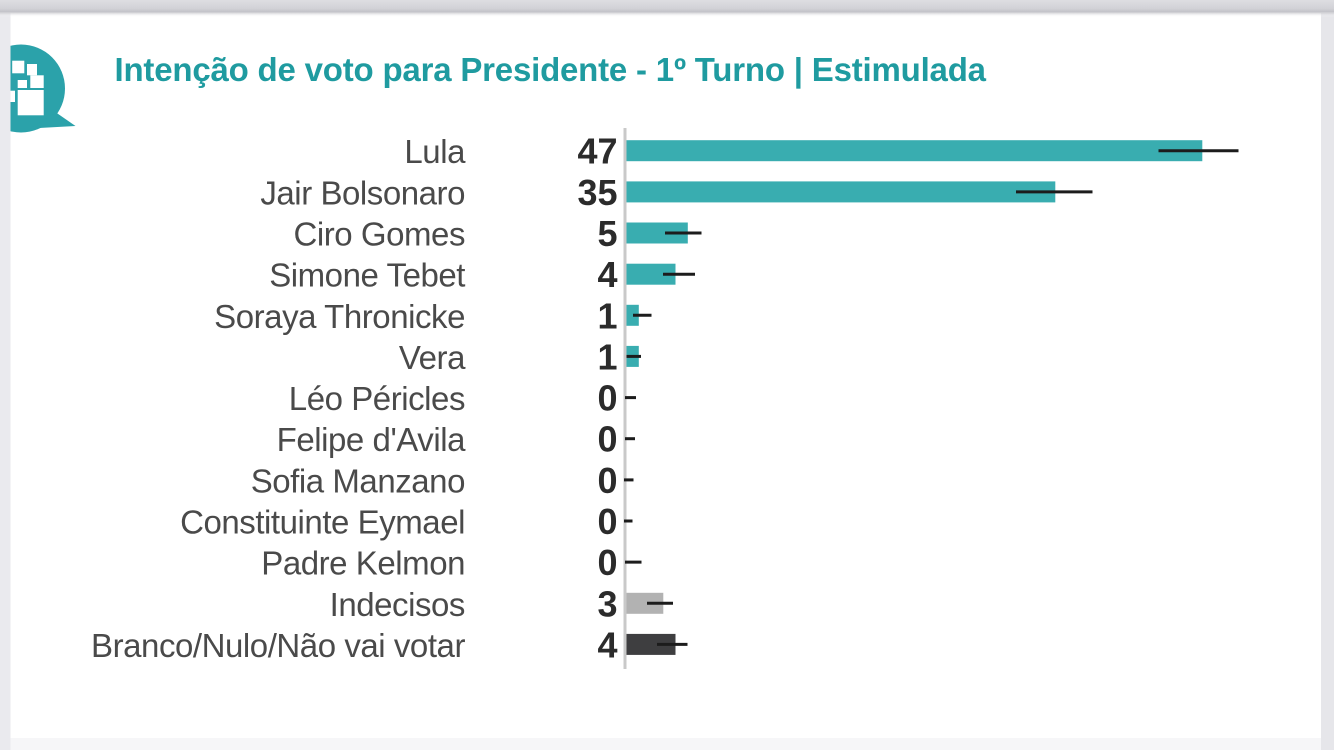  What do you see at coordinates (377, 398) in the screenshot?
I see `svg-text: Léo Péricles` at bounding box center [377, 398].